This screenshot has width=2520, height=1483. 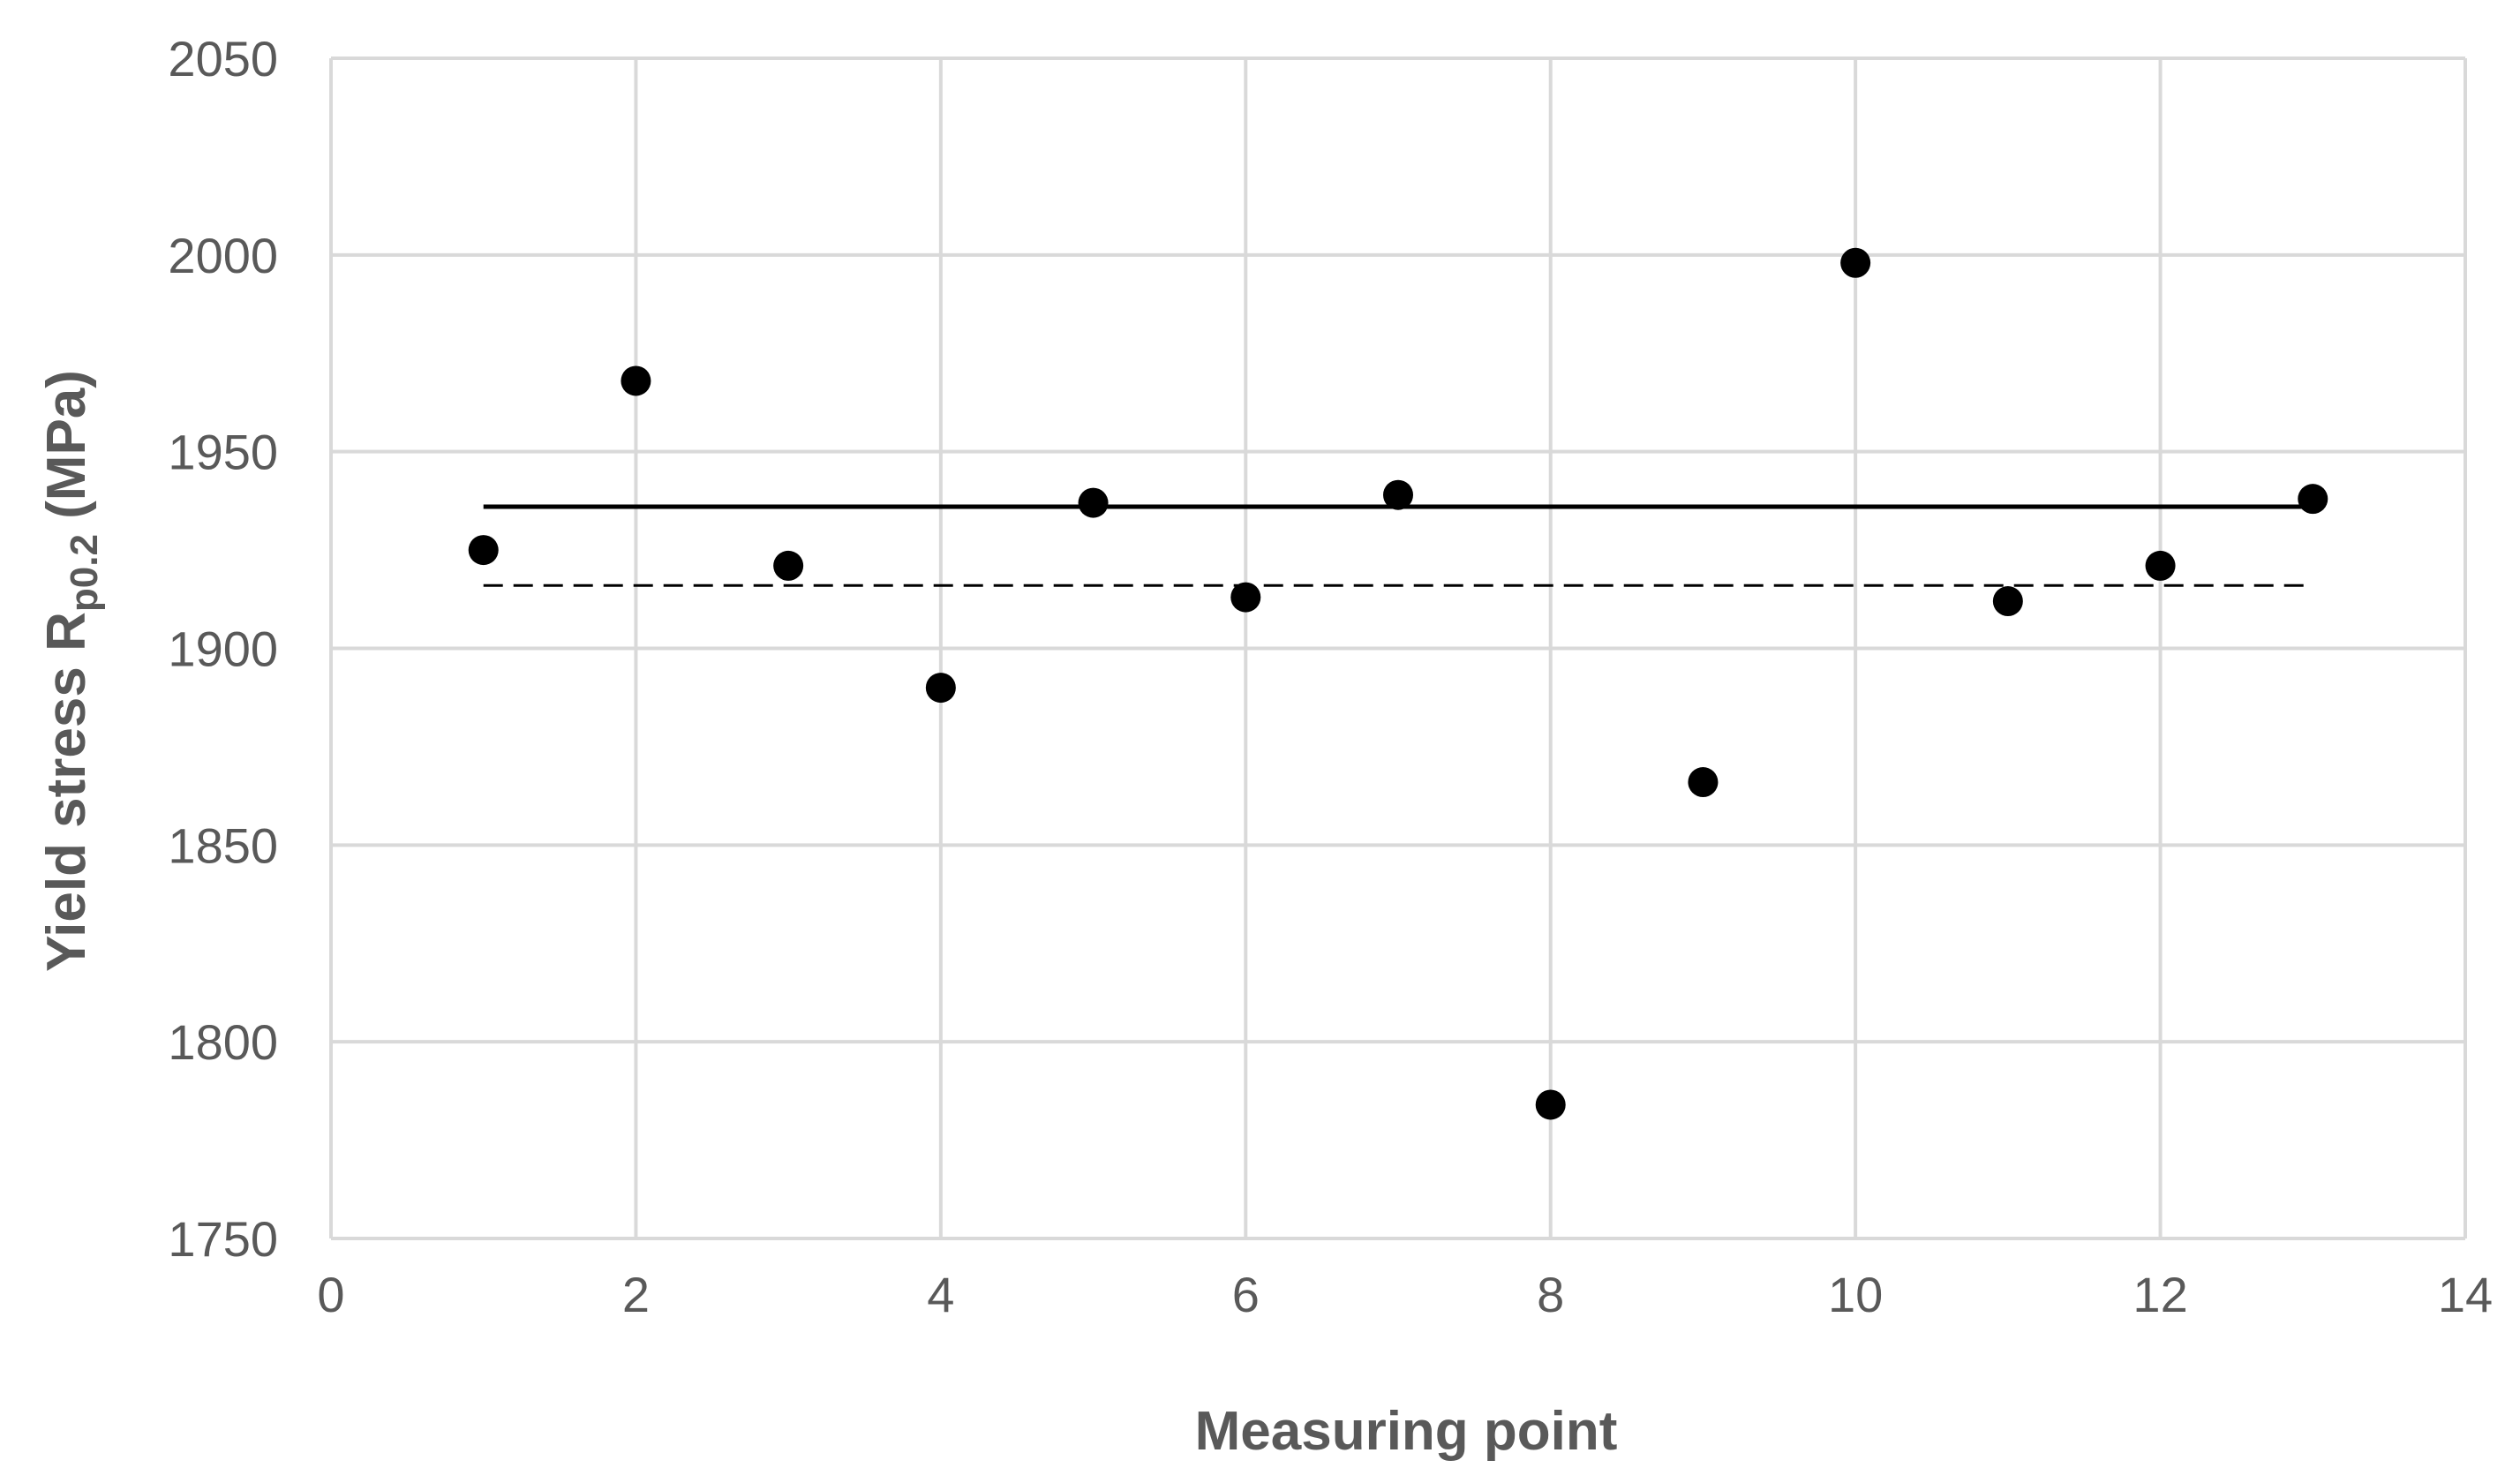 What do you see at coordinates (1405, 1294) in the screenshot?
I see `x-tick-labels: 0 2 4 6 8 10 12 14` at bounding box center [1405, 1294].